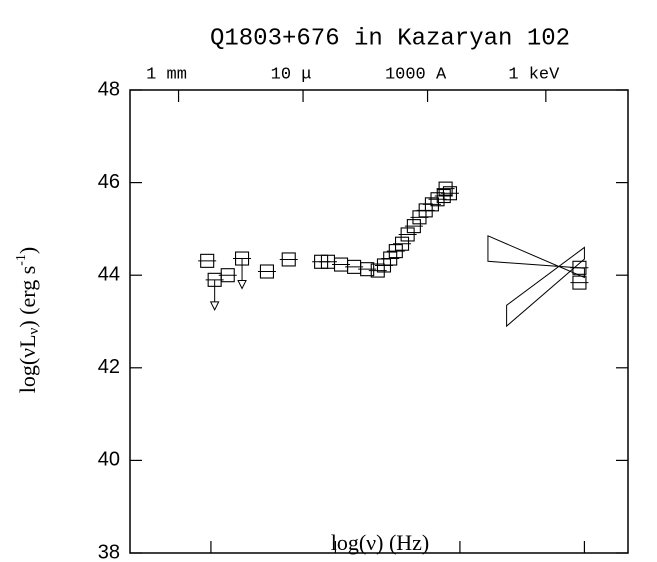 The height and width of the screenshot is (562, 657). What do you see at coordinates (545, 287) in the screenshot?
I see `bowtie` at bounding box center [545, 287].